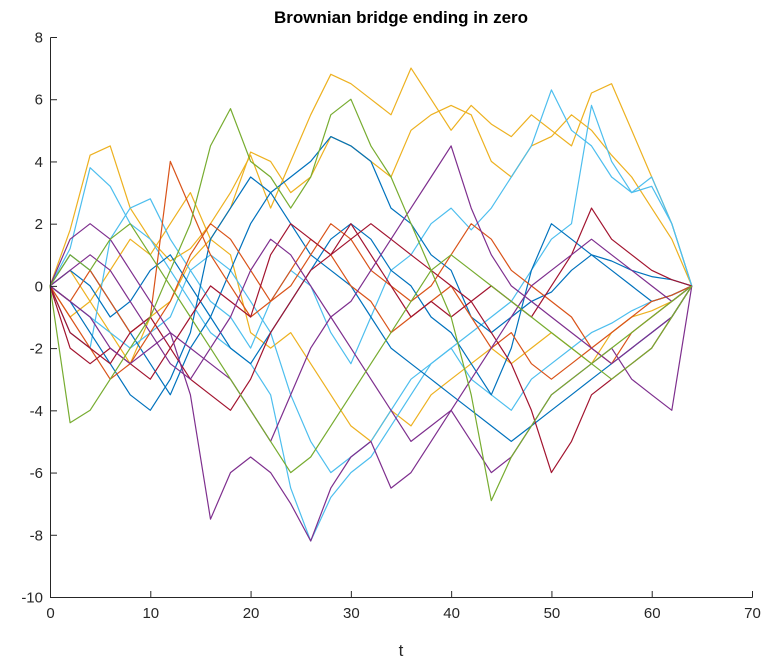  Describe the element at coordinates (652, 613) in the screenshot. I see `x-tick-label: 60` at that location.